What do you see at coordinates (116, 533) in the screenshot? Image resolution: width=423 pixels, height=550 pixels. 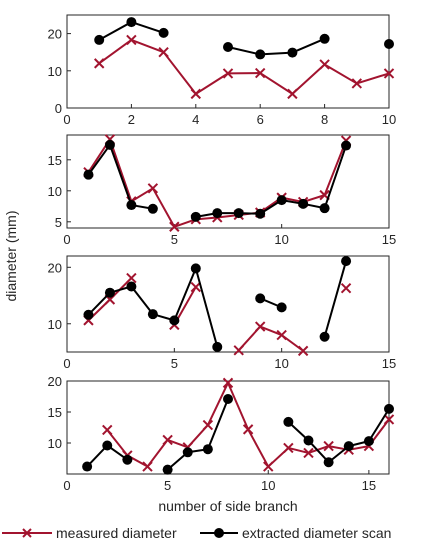 I see `legend-measured-label: measured diameter` at bounding box center [116, 533].